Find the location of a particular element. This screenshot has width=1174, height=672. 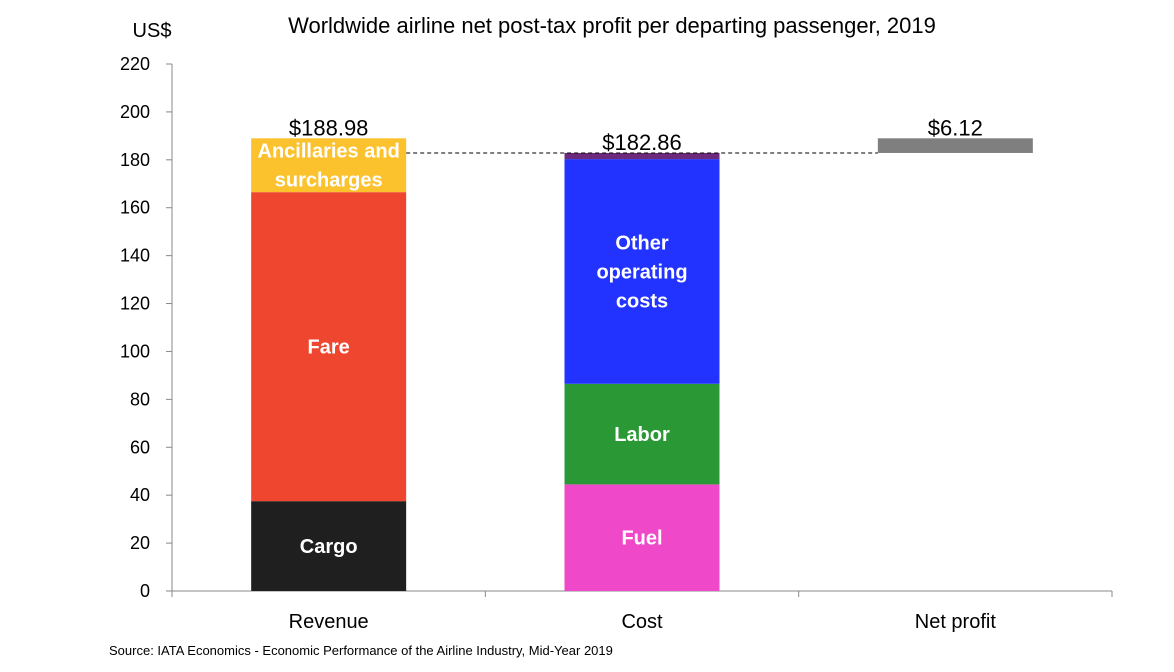

bar-total-label: $188.98 is located at coordinates (329, 127).